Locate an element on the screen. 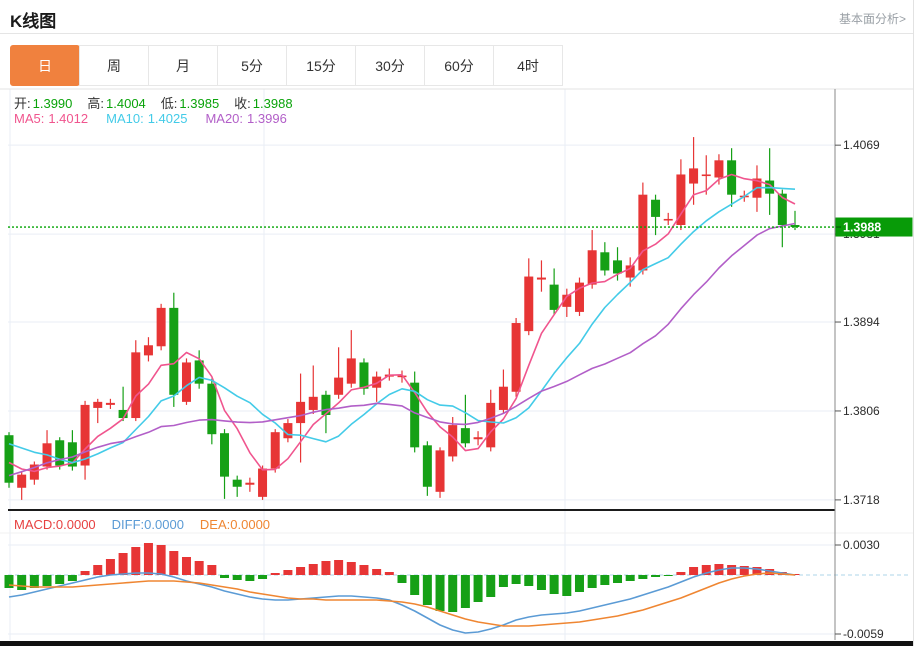 This screenshot has height=646, width=914. tab-60min: 60分 is located at coordinates (459, 65).